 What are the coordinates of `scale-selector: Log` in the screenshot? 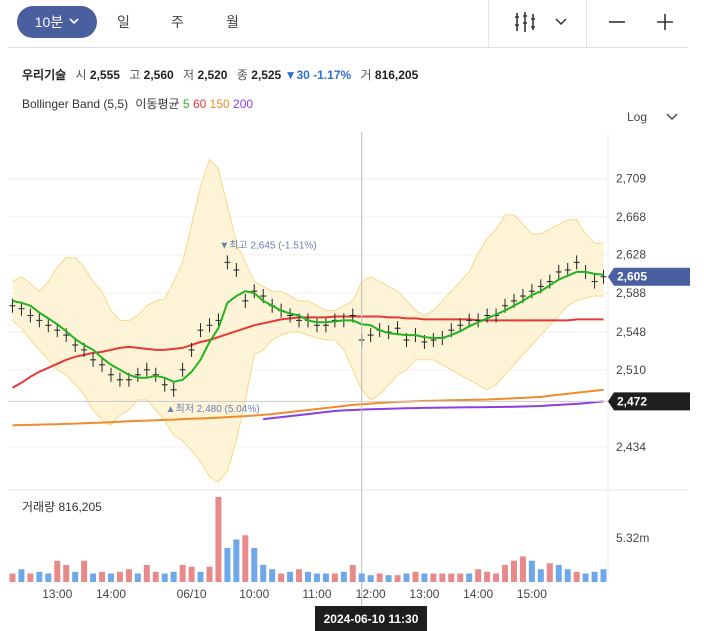 It's located at (652, 117).